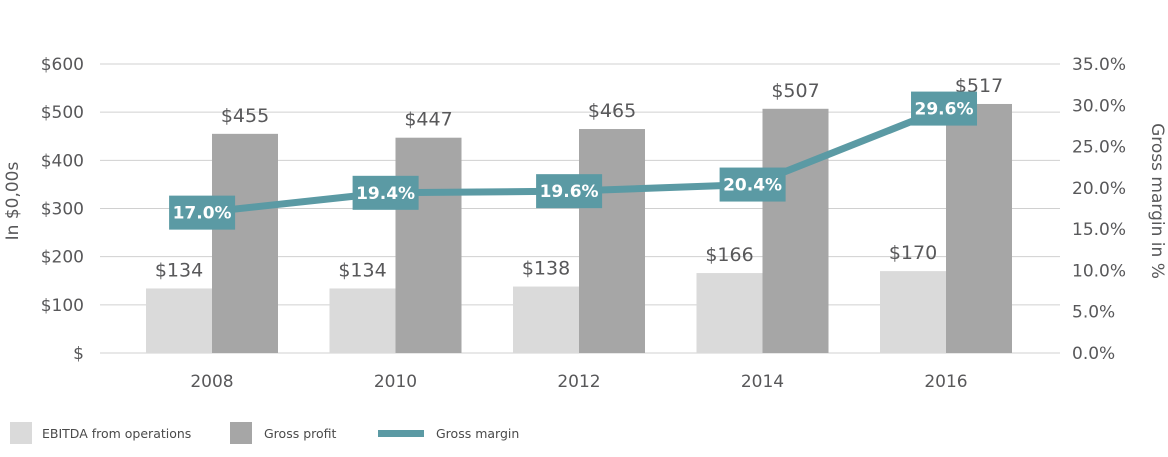 The height and width of the screenshot is (457, 1168). What do you see at coordinates (913, 253) in the screenshot?
I see `ebitda-value-label: $170` at bounding box center [913, 253].